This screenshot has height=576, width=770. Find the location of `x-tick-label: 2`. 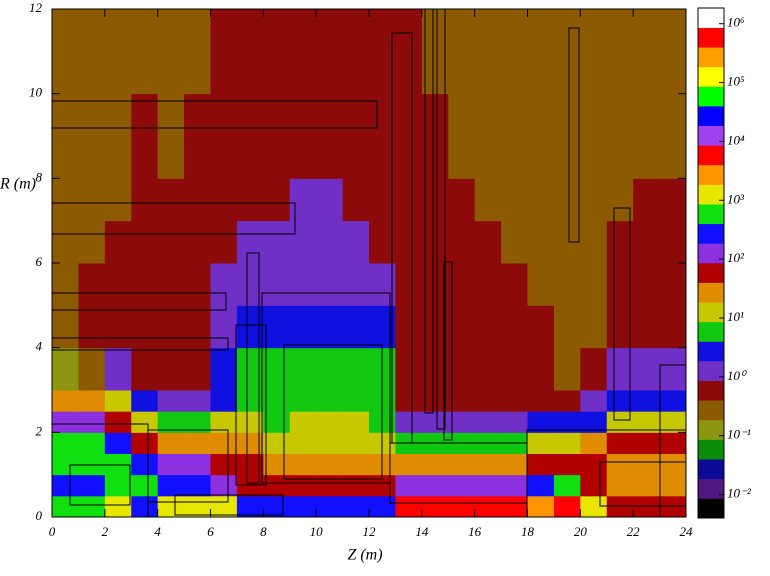

x-tick-label: 2 is located at coordinates (105, 531).